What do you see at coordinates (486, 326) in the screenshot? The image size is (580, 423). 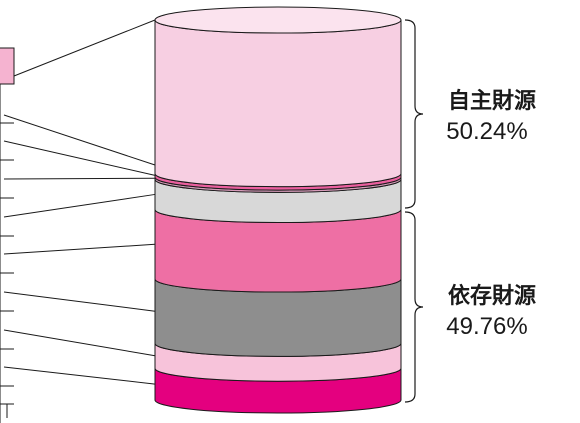 I see `group-percent-dependent-revenue: 49.76%` at bounding box center [486, 326].